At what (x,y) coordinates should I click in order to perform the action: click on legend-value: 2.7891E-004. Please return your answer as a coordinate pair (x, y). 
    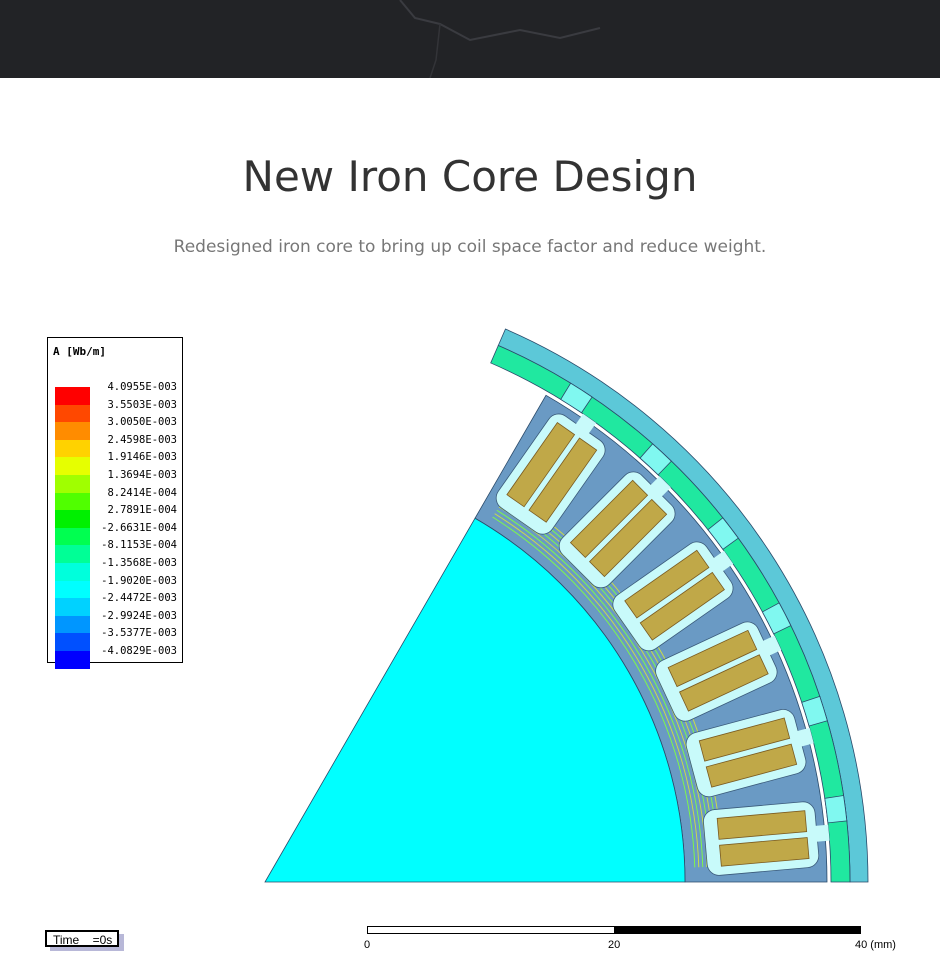
    Looking at the image, I should click on (142, 510).